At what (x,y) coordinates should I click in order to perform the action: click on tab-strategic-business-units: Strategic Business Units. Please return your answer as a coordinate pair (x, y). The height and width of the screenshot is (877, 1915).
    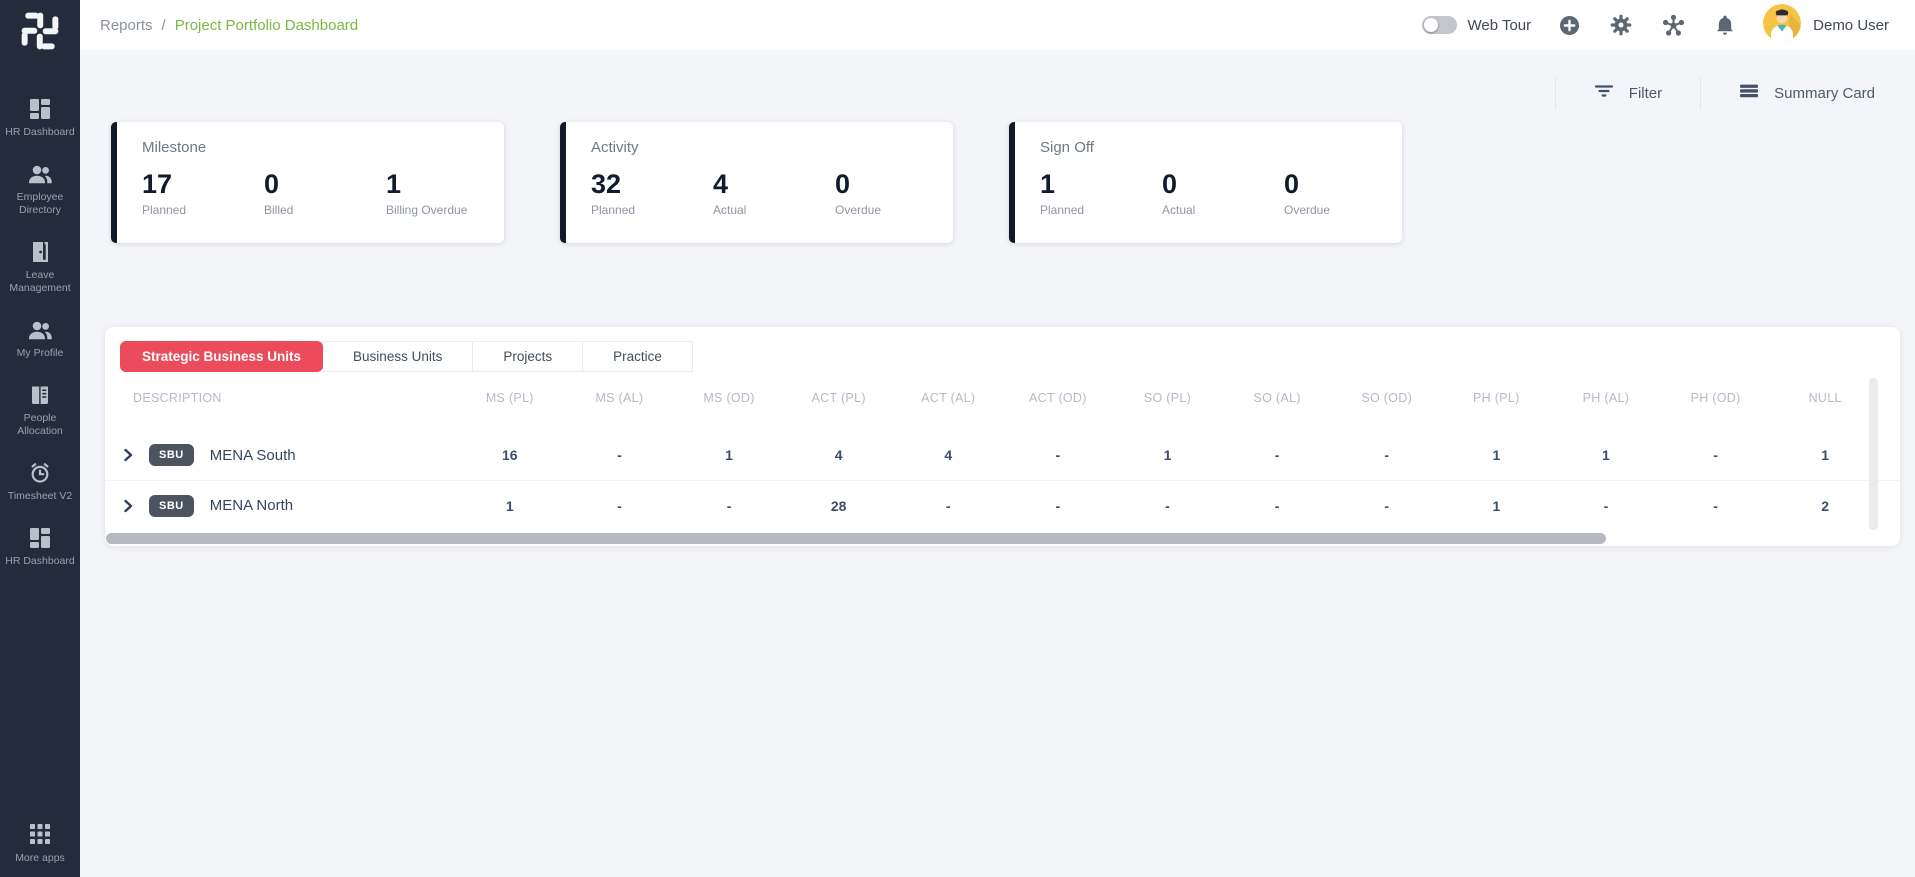
    Looking at the image, I should click on (222, 356).